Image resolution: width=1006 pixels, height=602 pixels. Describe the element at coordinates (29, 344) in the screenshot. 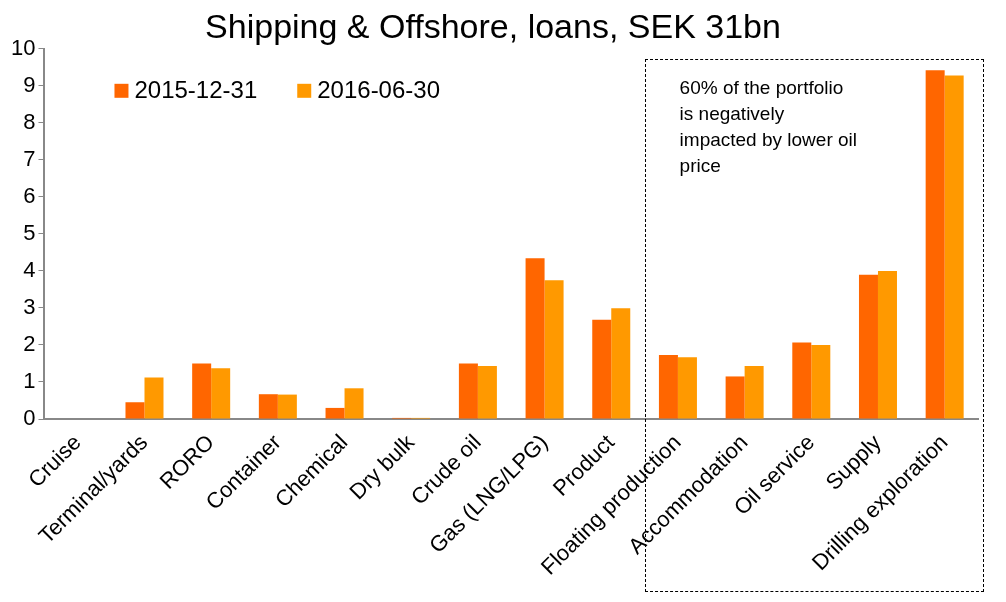

I see `y-tick-label: 2` at that location.